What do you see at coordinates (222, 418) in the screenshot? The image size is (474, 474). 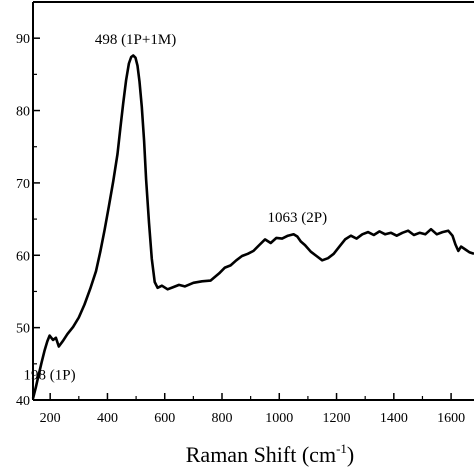 I see `x-tick-label: 800` at bounding box center [222, 418].